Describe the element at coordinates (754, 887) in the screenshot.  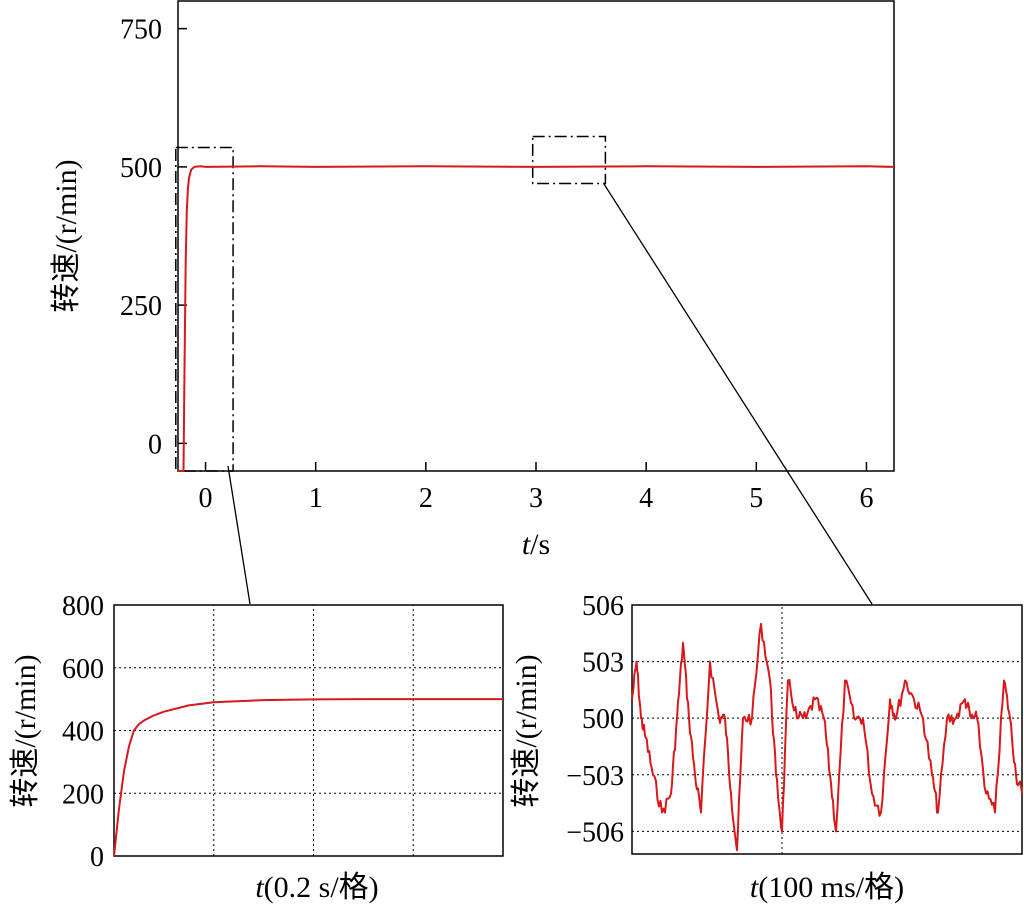
I see `inset-right-xlabel-italic: t` at that location.